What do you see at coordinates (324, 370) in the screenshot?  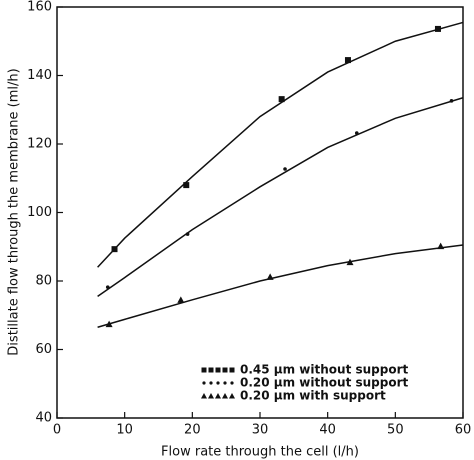 I see `legend-label: 0.45 μm without support` at bounding box center [324, 370].